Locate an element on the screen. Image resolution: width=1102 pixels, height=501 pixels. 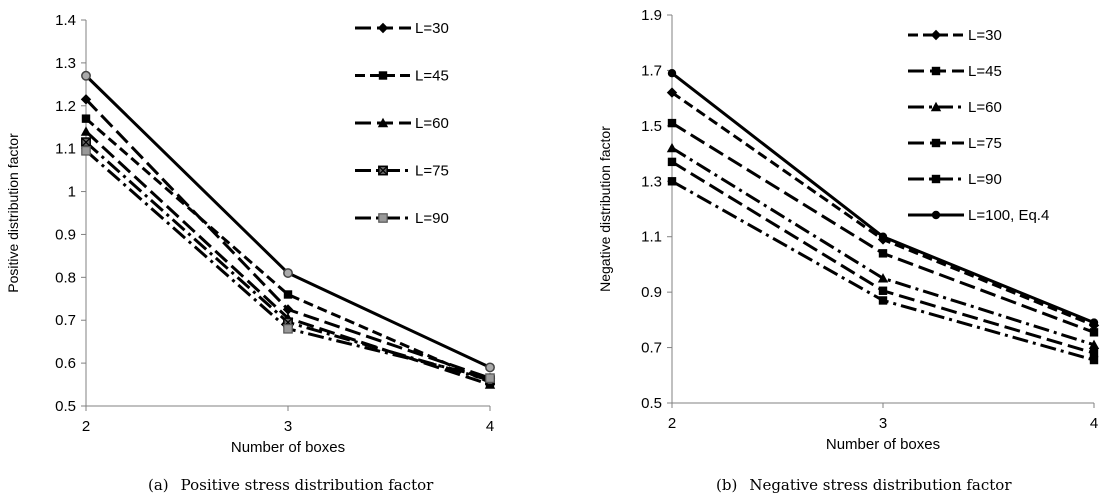
chart-a-legend-entry: L=90 is located at coordinates (402, 218).